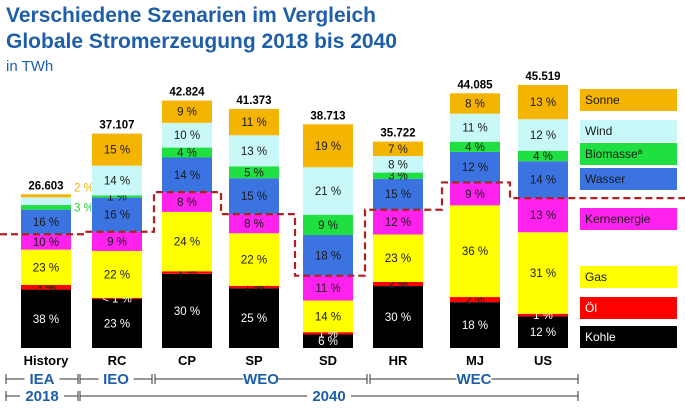 Image resolution: width=685 pixels, height=409 pixels. I want to click on bar-label-mj-kernenergie: 9 %, so click(475, 195).